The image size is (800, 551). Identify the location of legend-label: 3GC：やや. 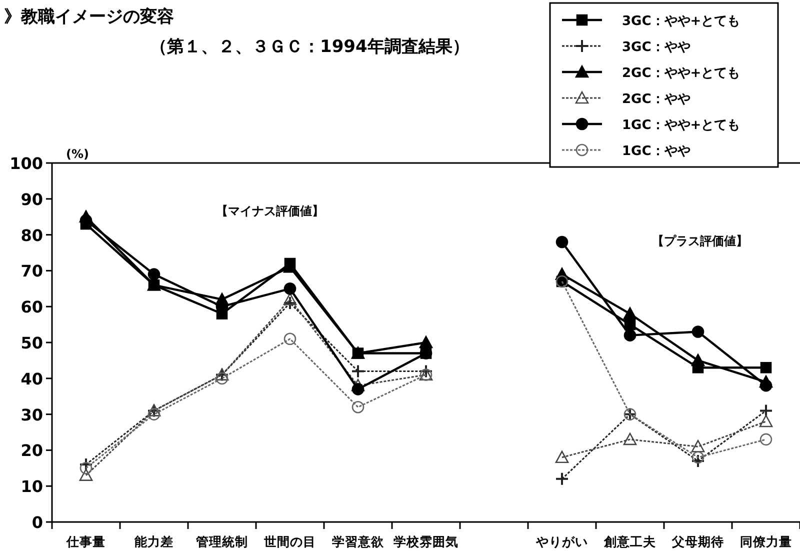
(656, 47).